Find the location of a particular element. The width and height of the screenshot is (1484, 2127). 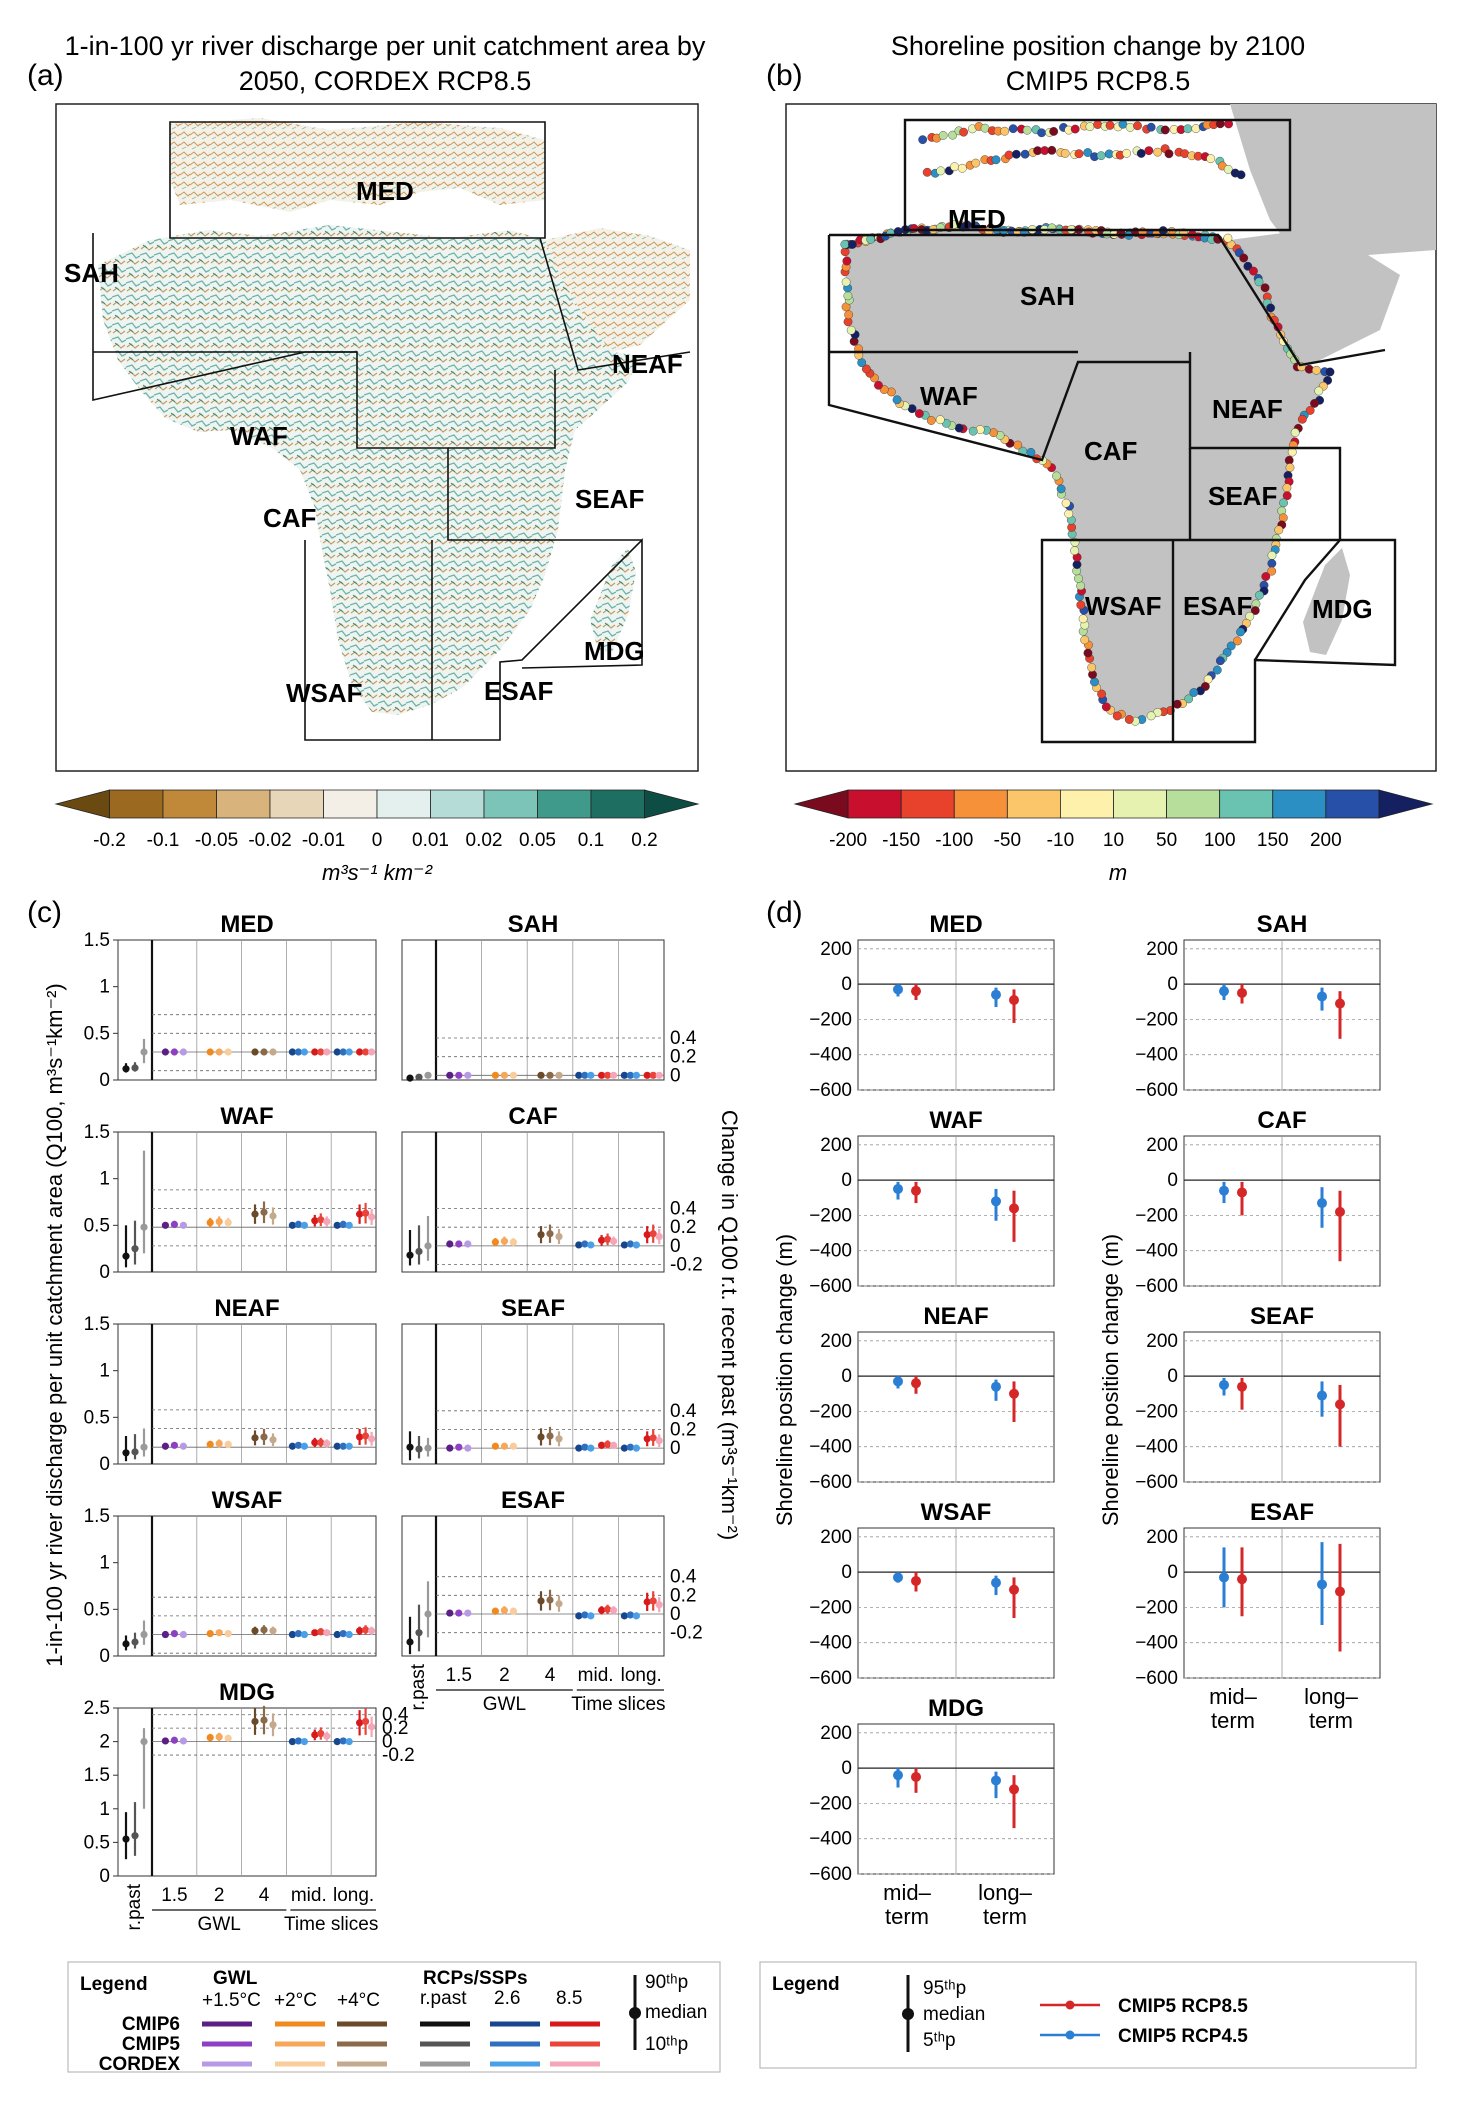

panel-c-group-time: Time slices is located at coordinates (618, 1704).